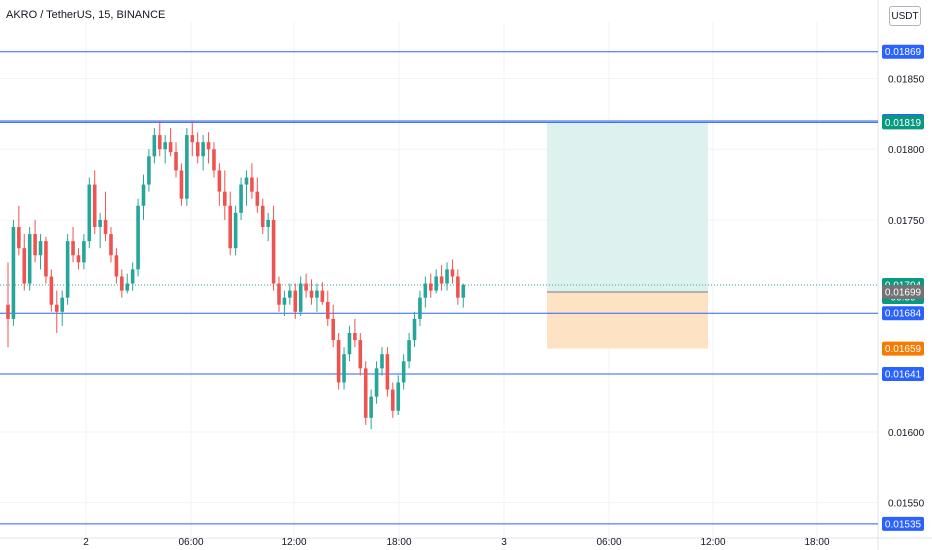 The image size is (932, 550). Describe the element at coordinates (627, 235) in the screenshot. I see `position-tool` at that location.